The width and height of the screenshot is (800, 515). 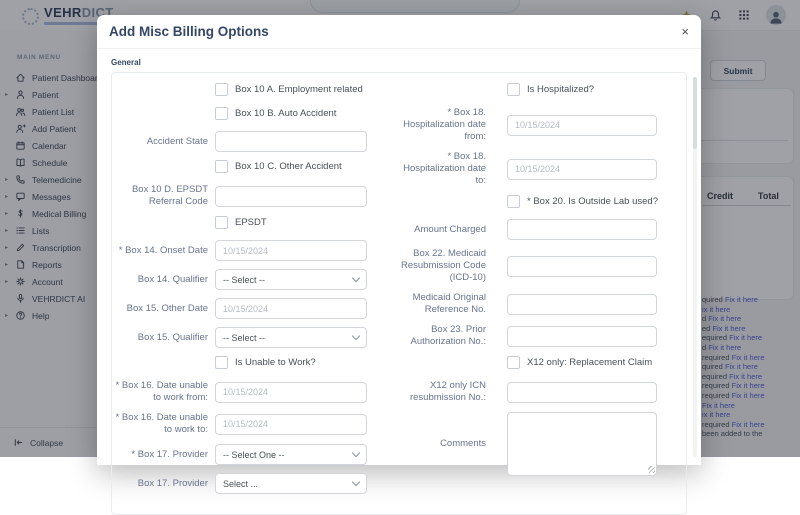 I want to click on error-text: equired, so click(x=716, y=338).